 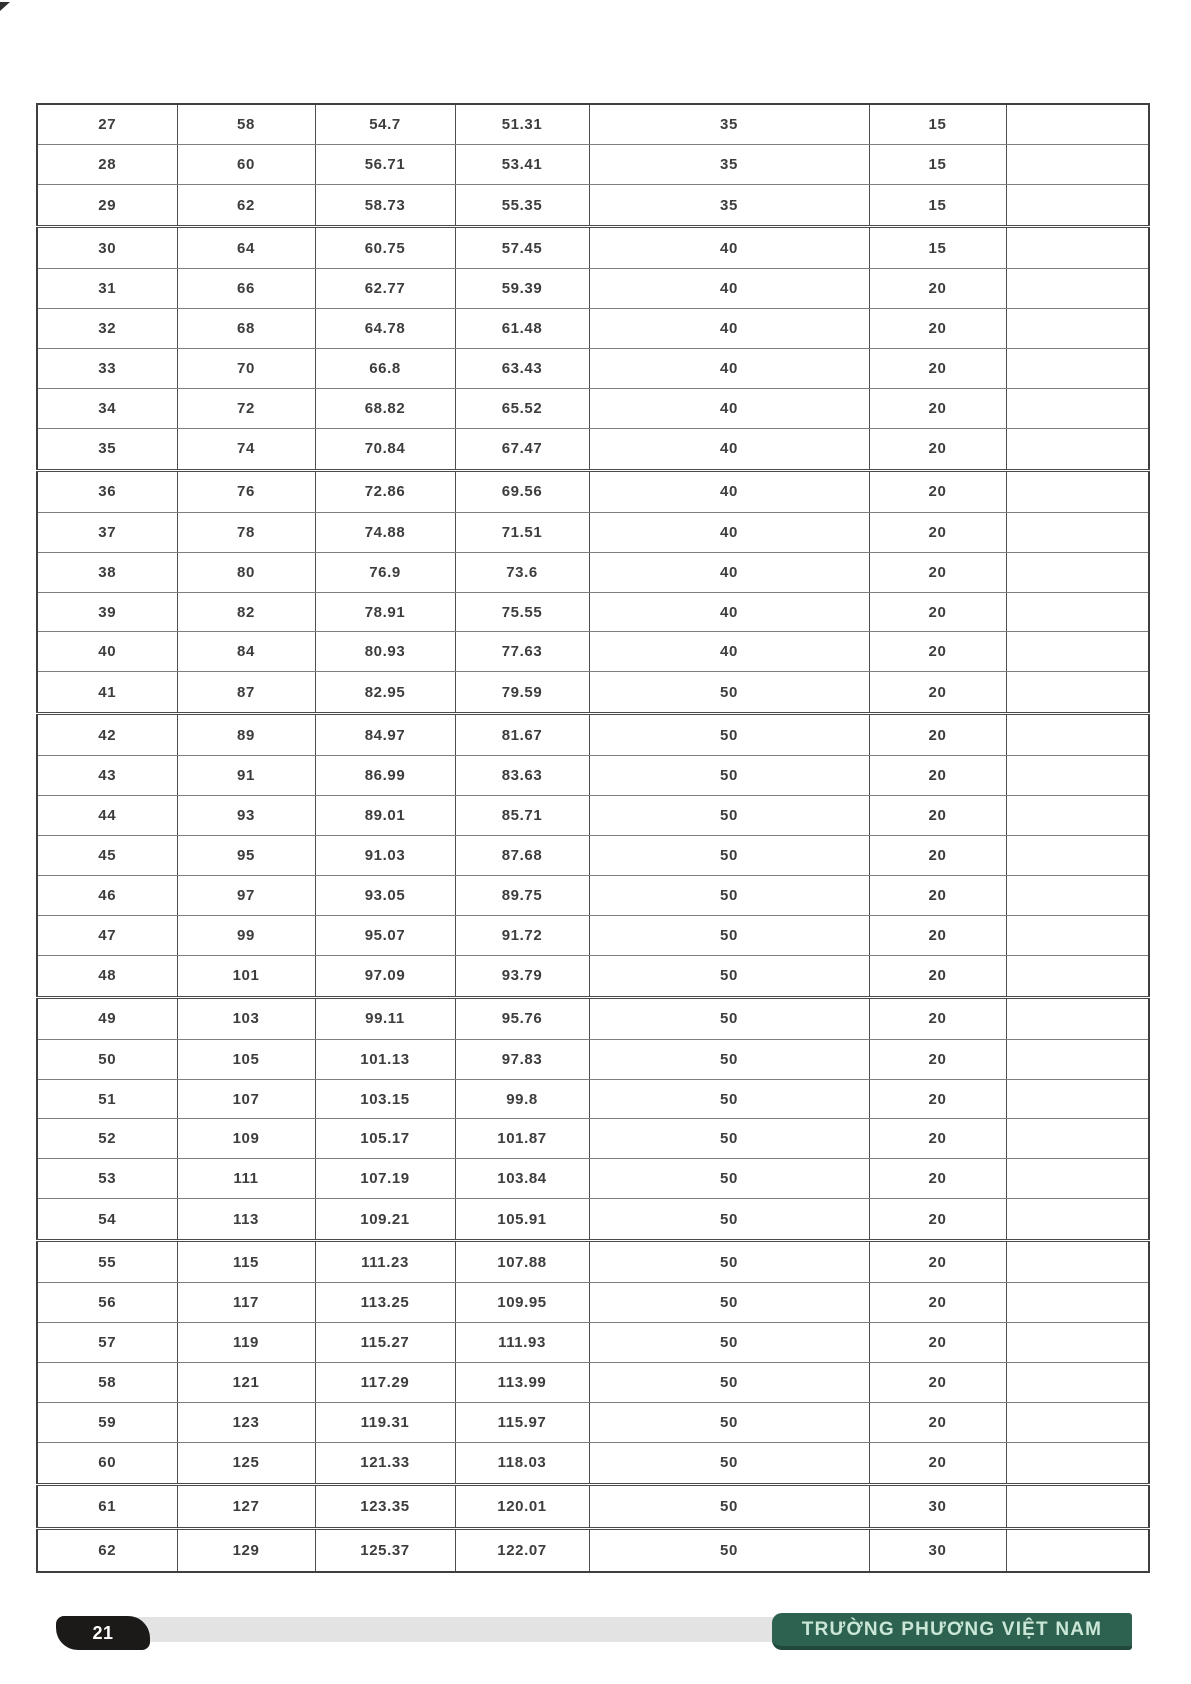 What do you see at coordinates (593, 289) in the screenshot?
I see `table-row: 31 66 62.77 59.39 40 20` at bounding box center [593, 289].